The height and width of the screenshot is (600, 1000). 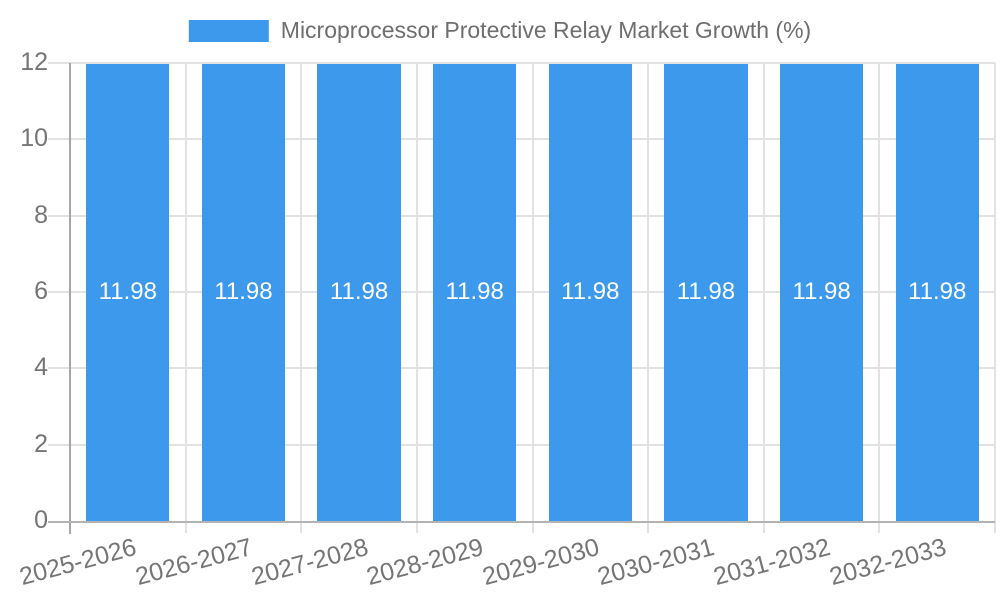 What do you see at coordinates (41, 367) in the screenshot?
I see `y-tick-label: 4` at bounding box center [41, 367].